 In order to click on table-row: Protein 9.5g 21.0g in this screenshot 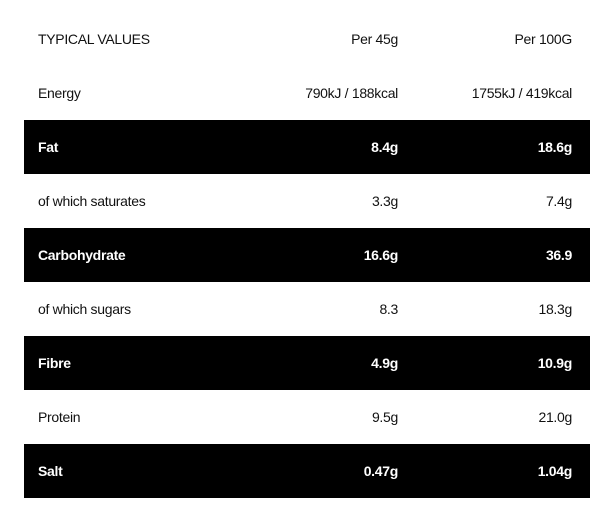, I will do `click(307, 417)`.